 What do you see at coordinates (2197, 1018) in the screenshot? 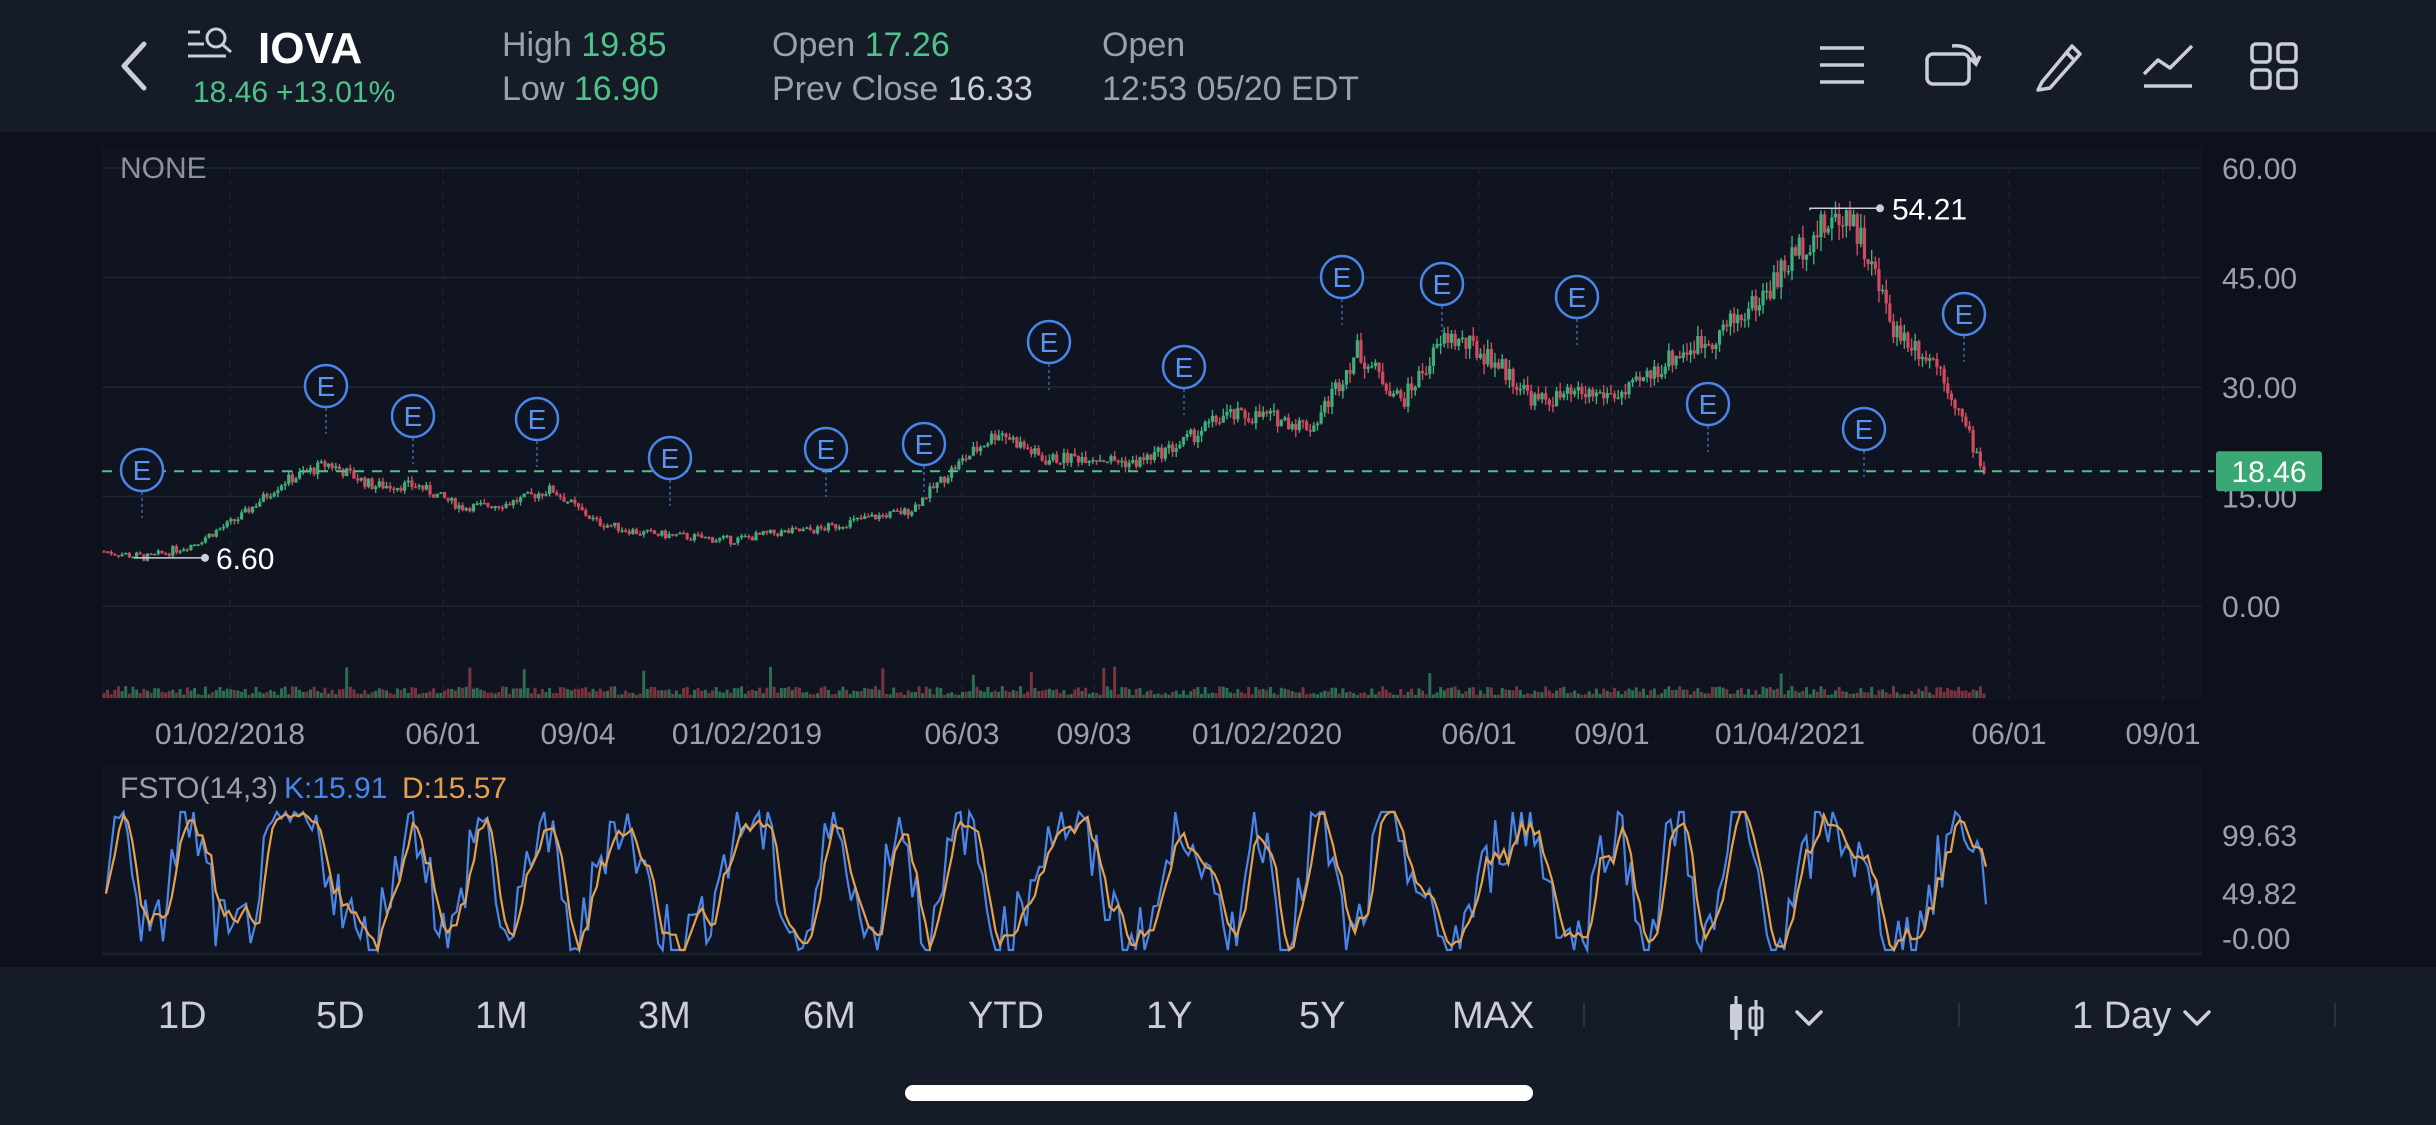
I see `interval-chevron-down-icon` at bounding box center [2197, 1018].